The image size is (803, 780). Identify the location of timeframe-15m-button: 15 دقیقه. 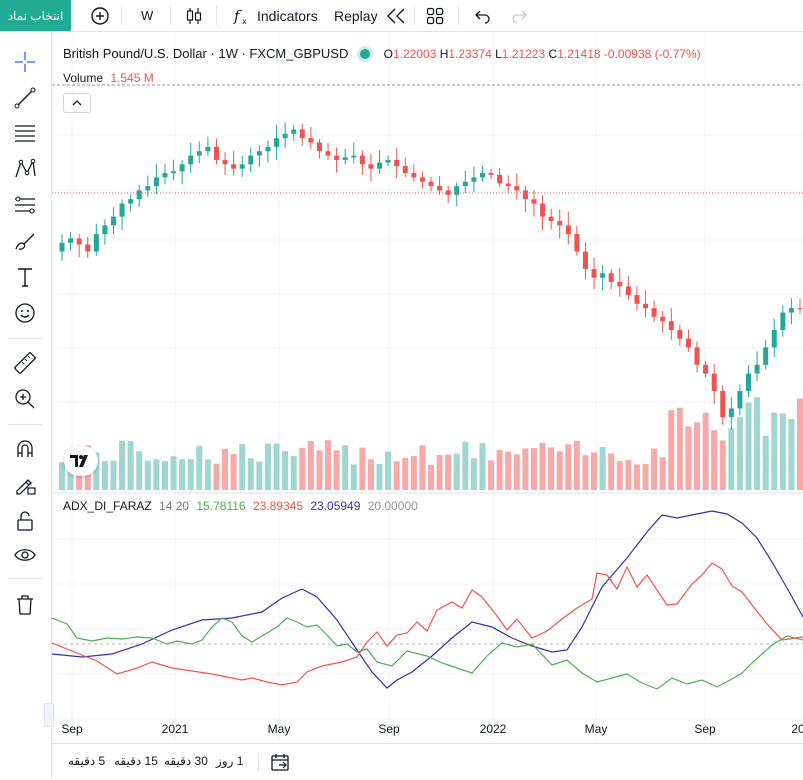
(136, 761).